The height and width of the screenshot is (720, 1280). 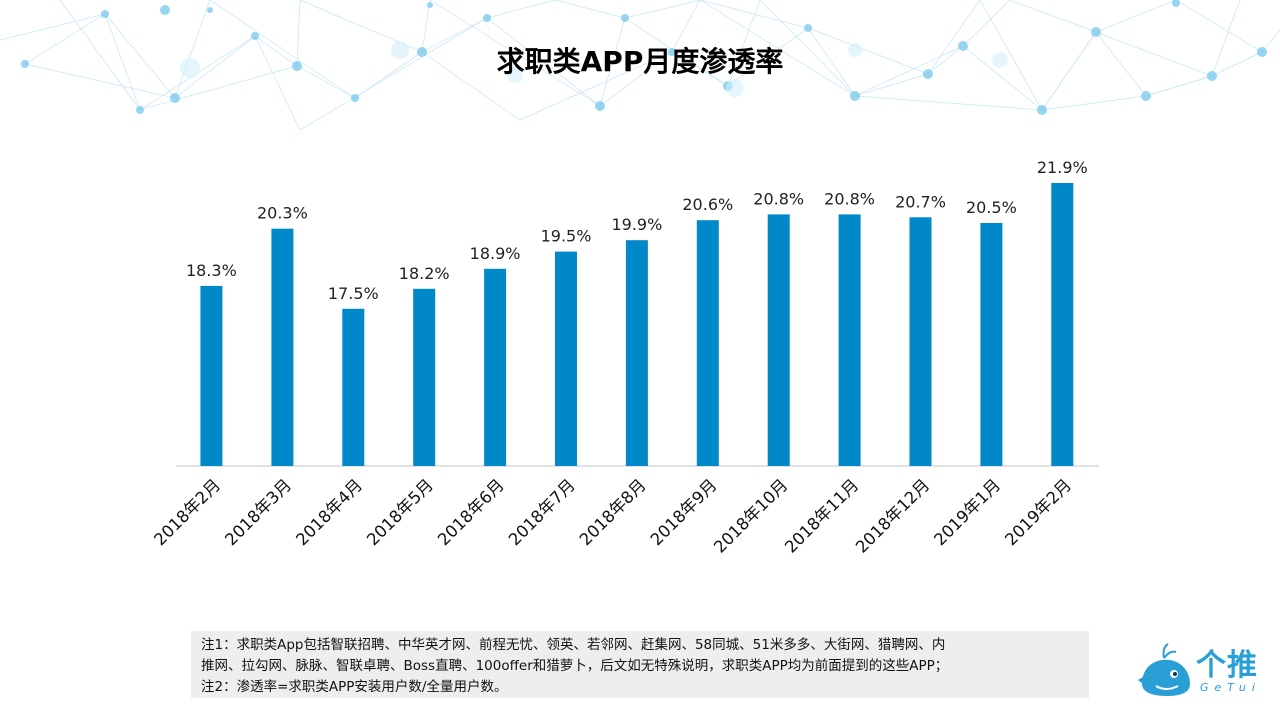 I want to click on x-tick-label-10: 2018年11月, so click(x=821, y=515).